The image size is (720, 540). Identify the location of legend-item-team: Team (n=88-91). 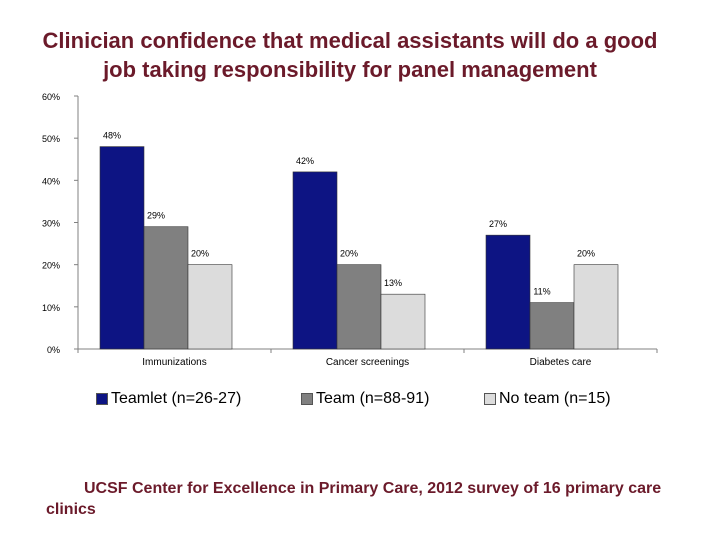
(365, 399).